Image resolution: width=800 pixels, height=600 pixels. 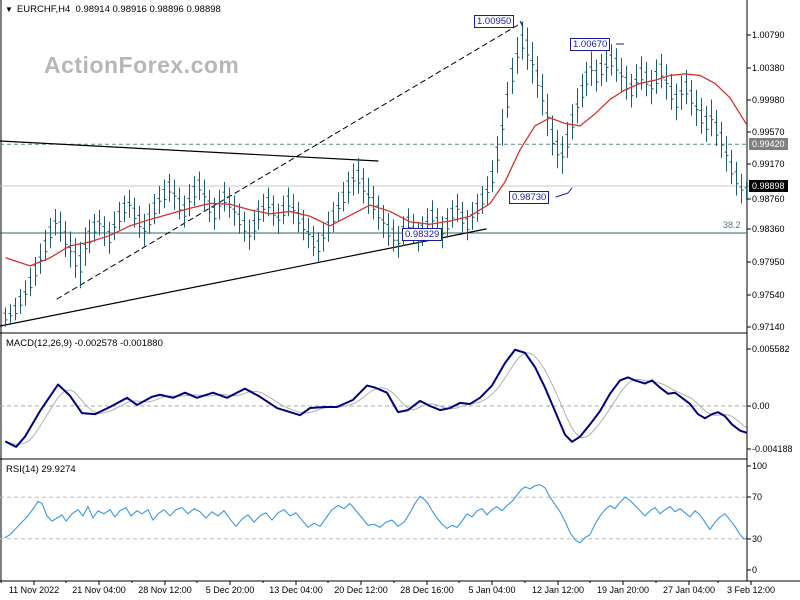 I want to click on rsi-axis-label: 100, so click(x=760, y=466).